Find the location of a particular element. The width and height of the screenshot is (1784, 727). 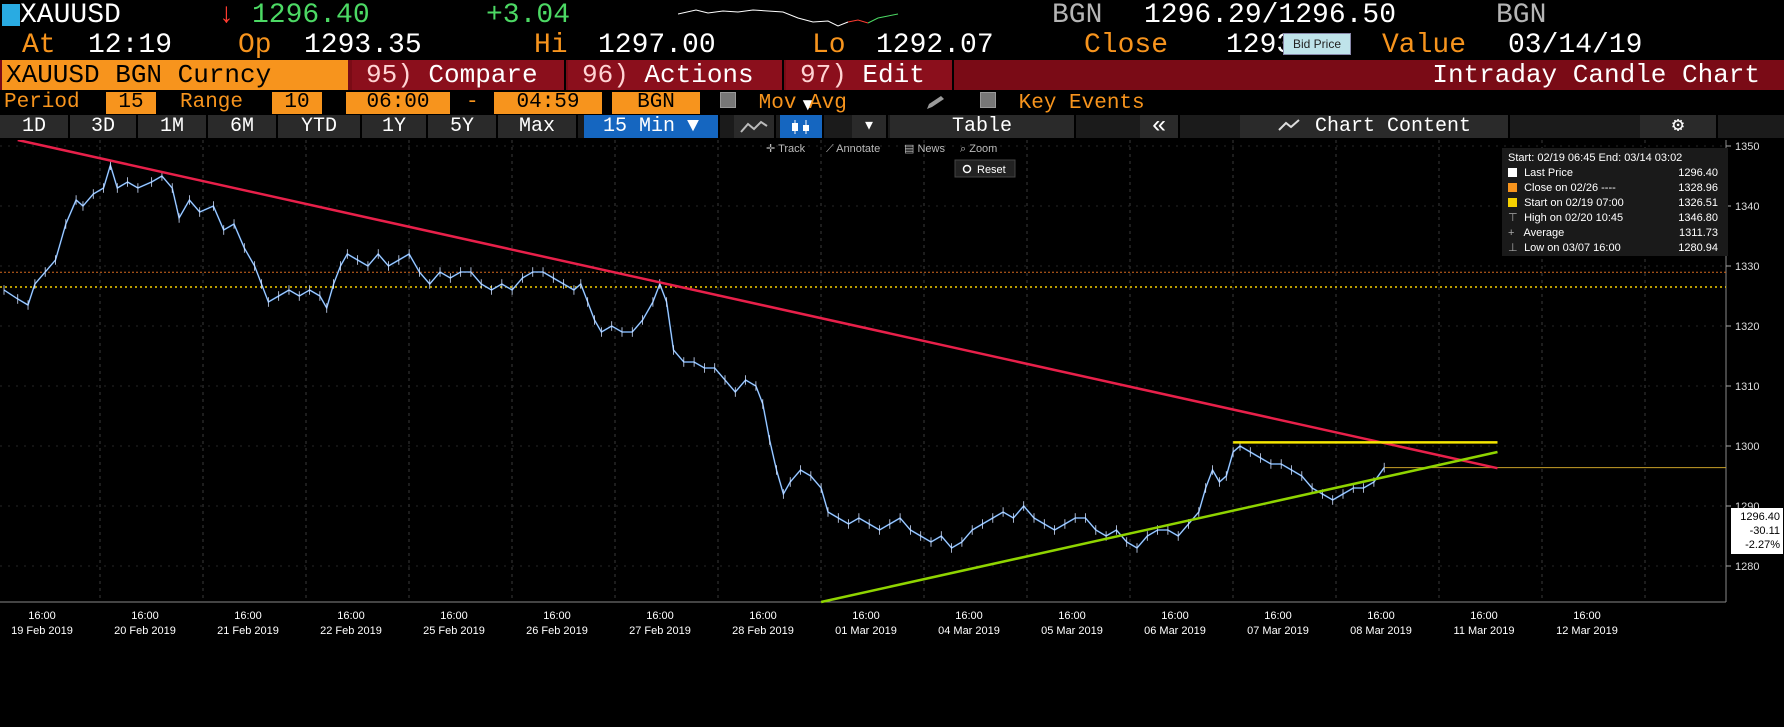

actions-number: 96) is located at coordinates (605, 75).